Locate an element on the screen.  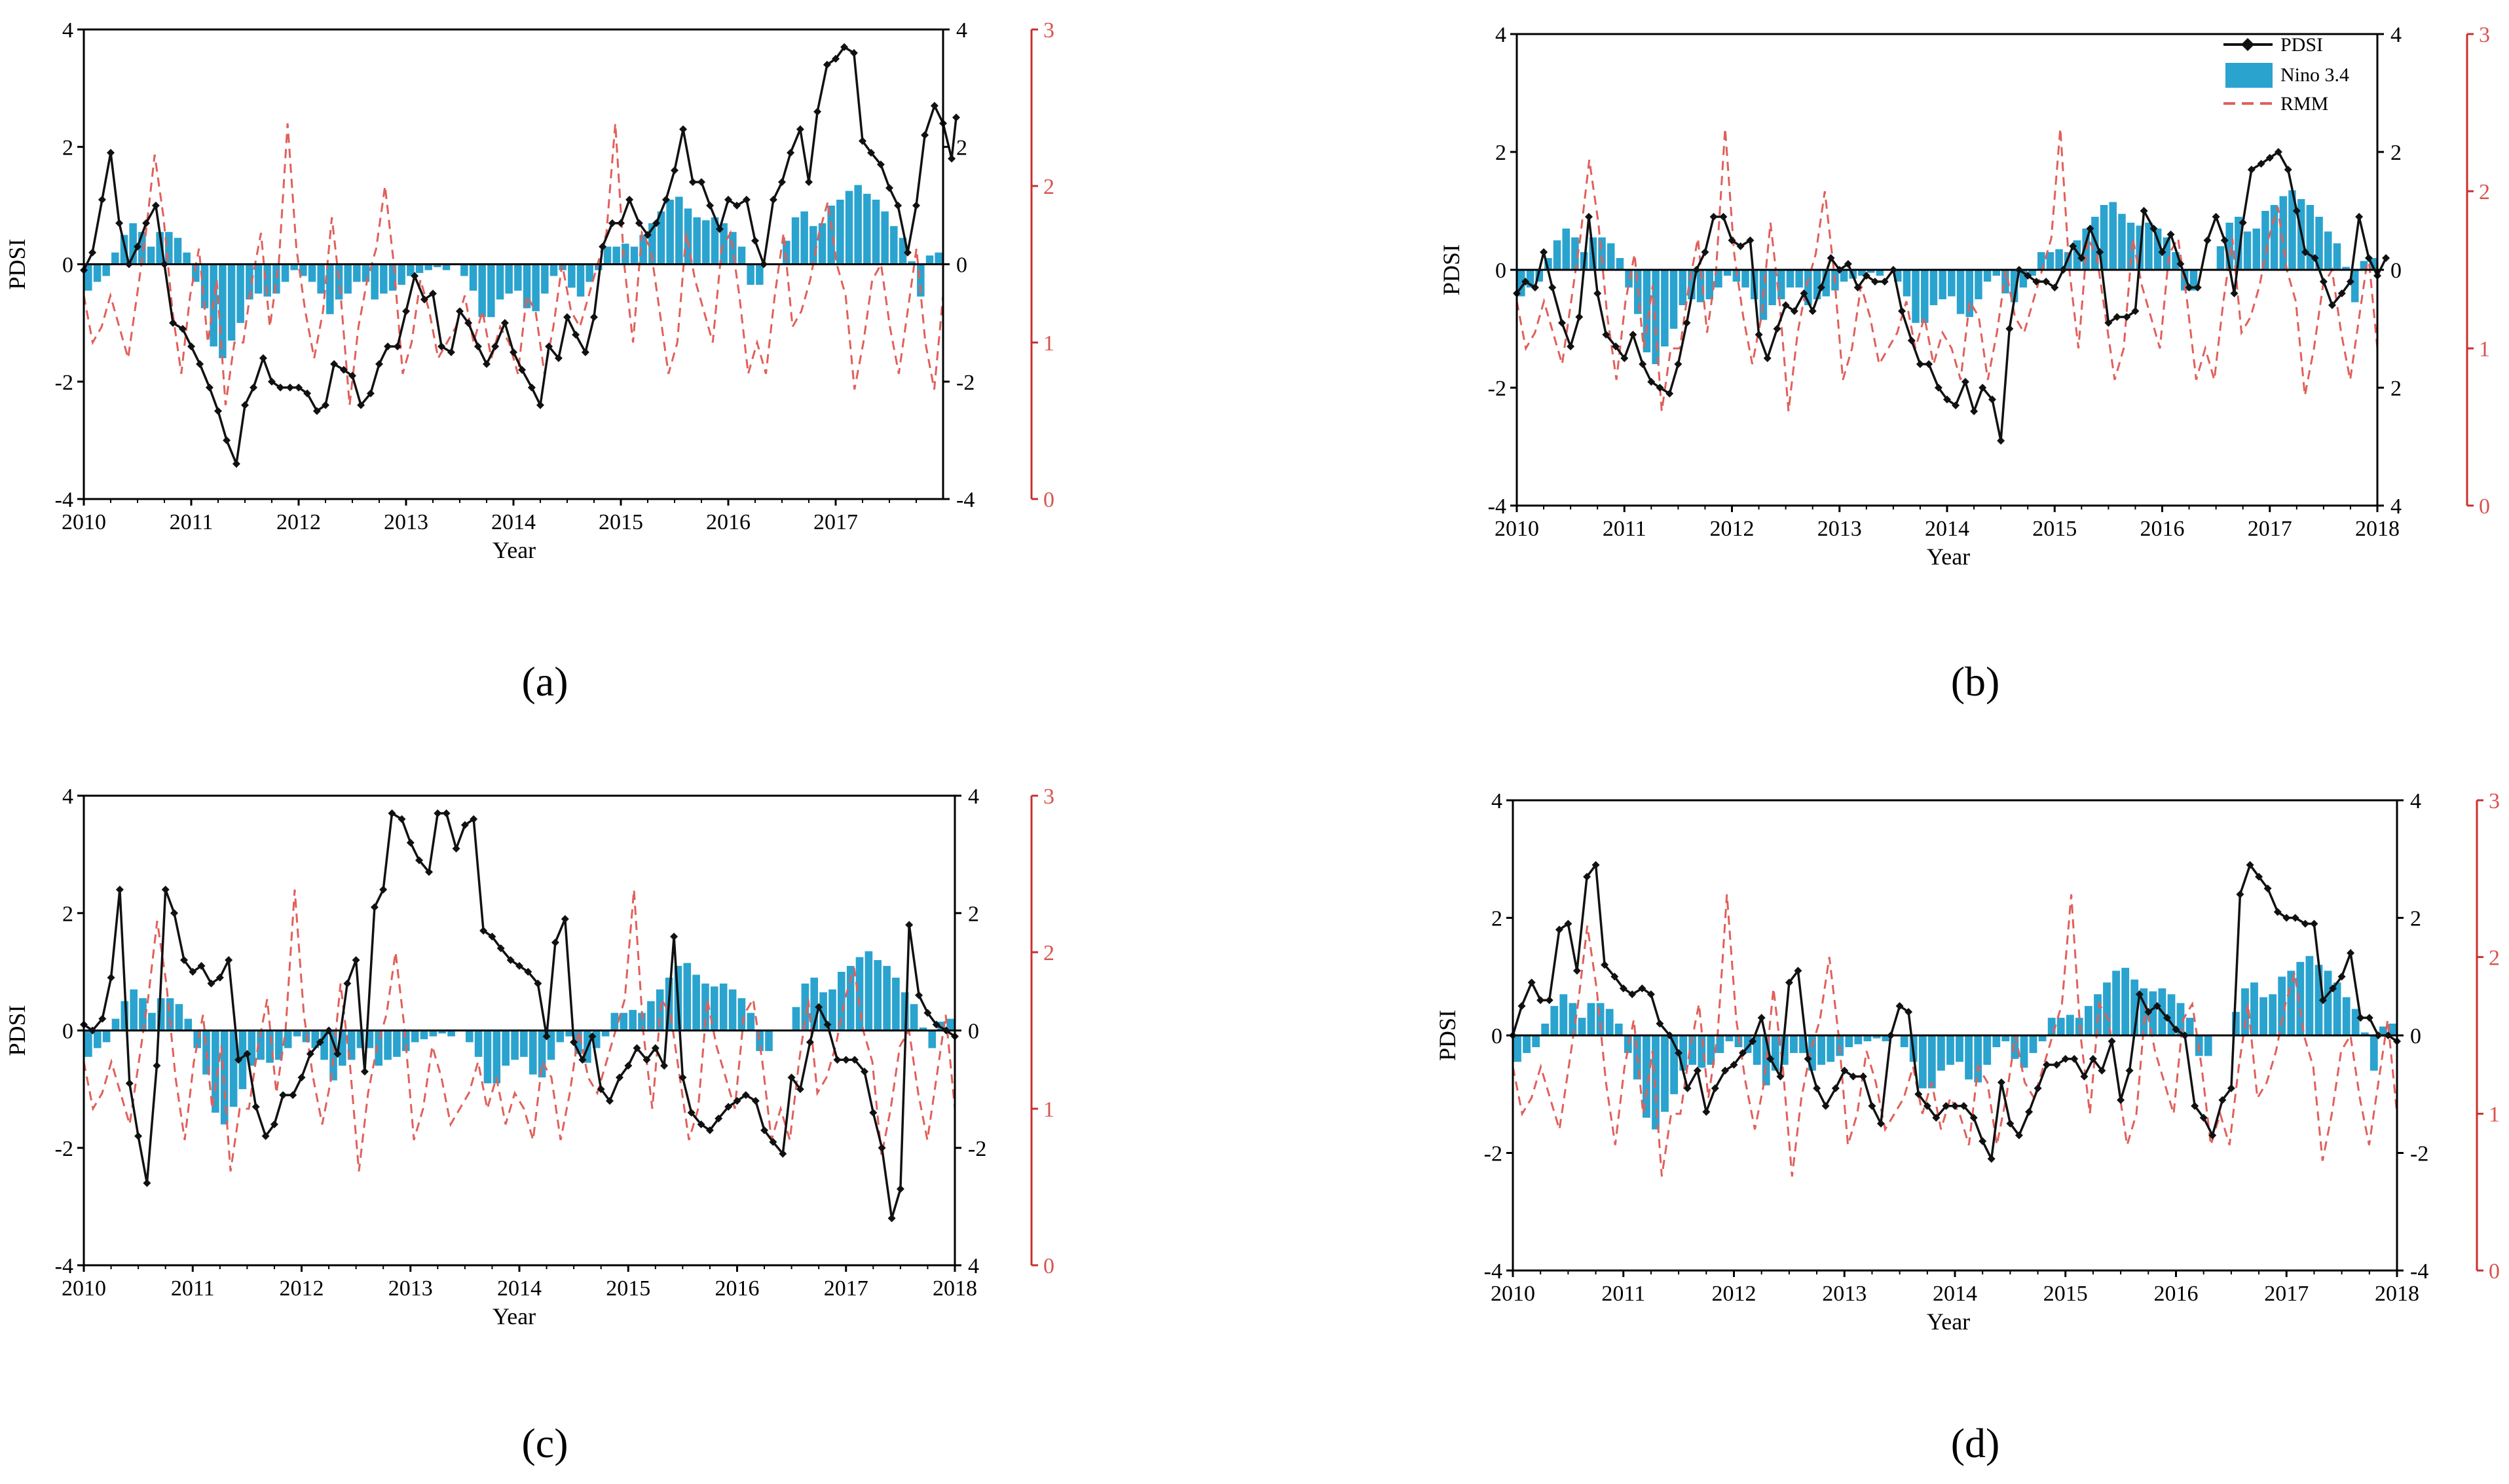
panel-a-y3-tick-label: 1 is located at coordinates (1048, 343).